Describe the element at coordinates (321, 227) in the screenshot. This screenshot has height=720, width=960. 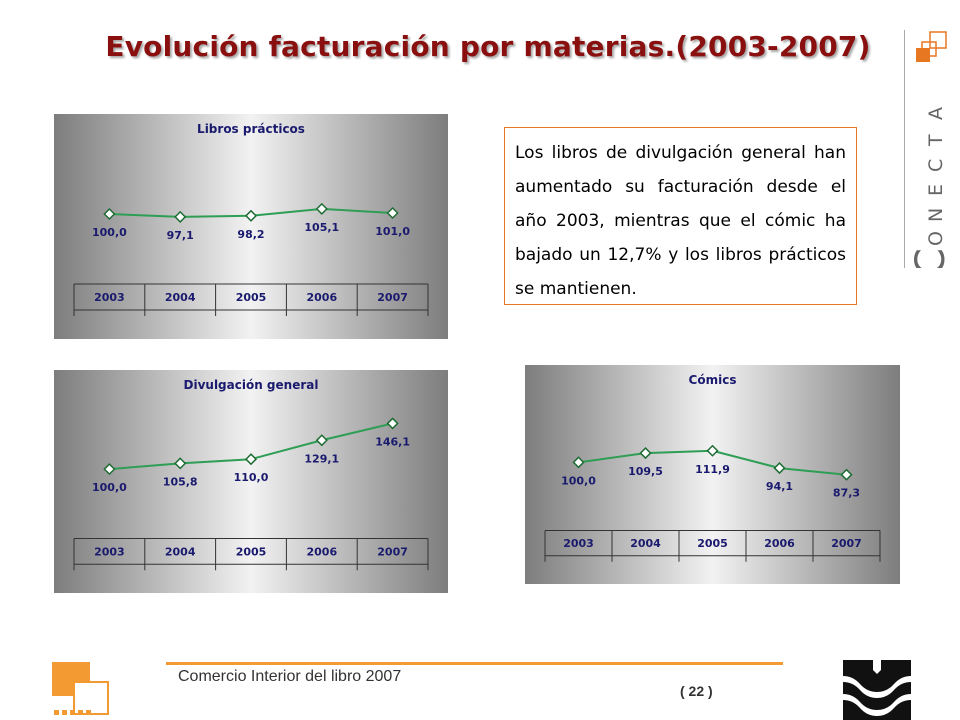
I see `data-label: 105,1` at that location.